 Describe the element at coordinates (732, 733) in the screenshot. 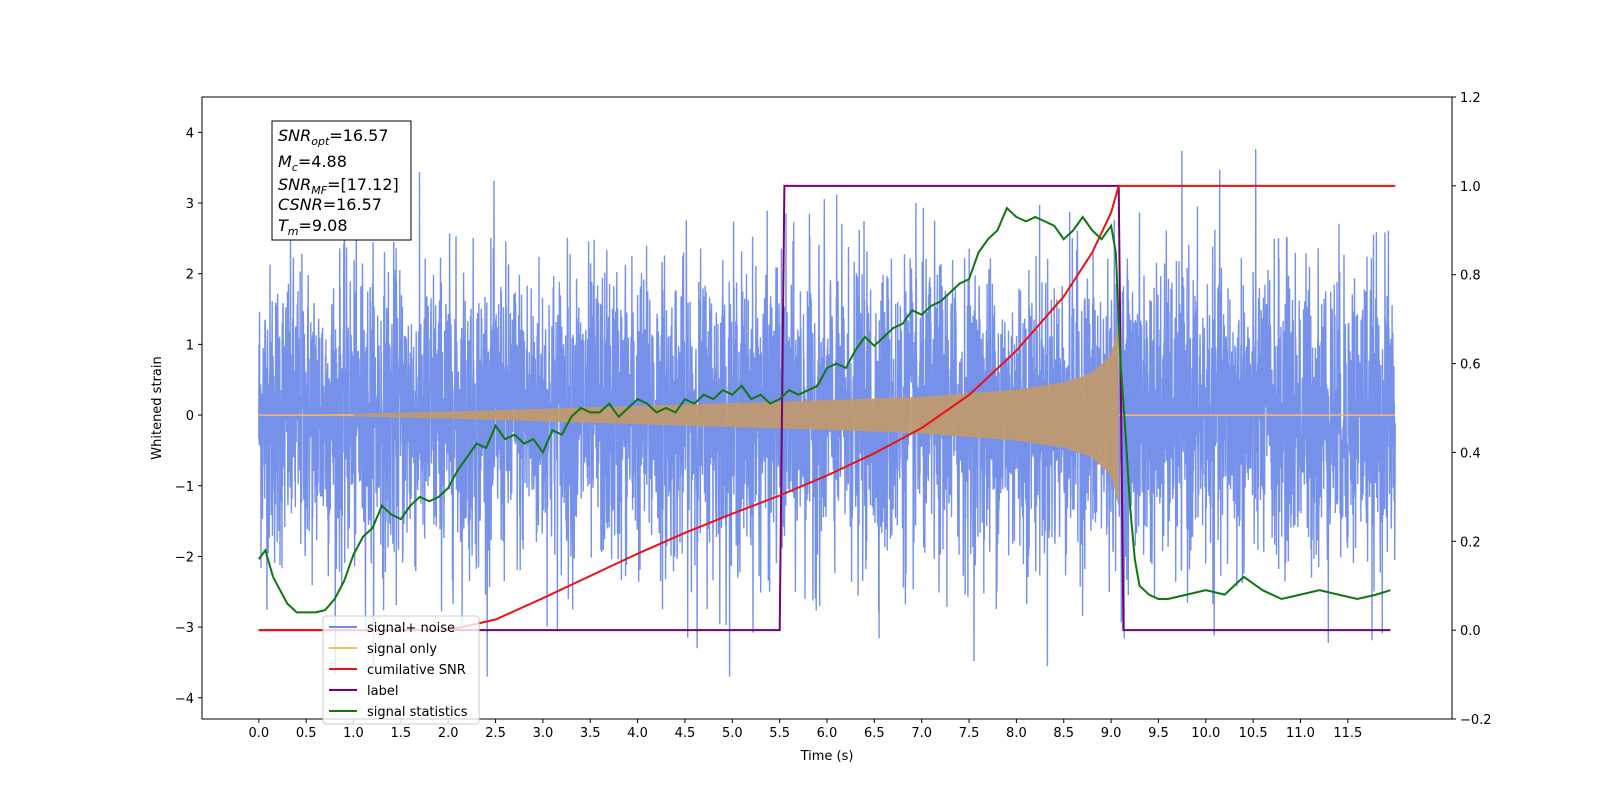

I see `x-tick-label: 5.0` at that location.